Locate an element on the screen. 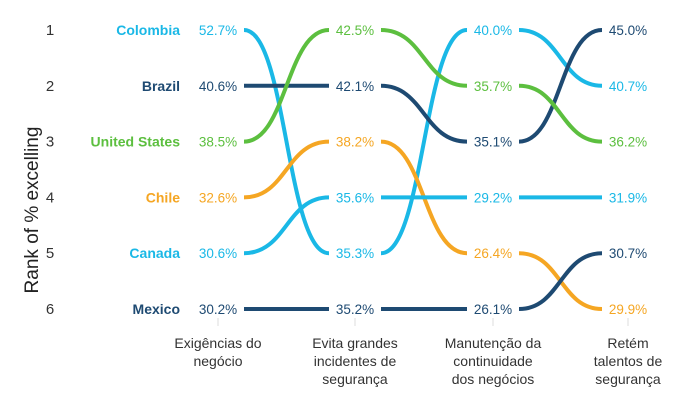  value-label: 30.2% is located at coordinates (218, 309).